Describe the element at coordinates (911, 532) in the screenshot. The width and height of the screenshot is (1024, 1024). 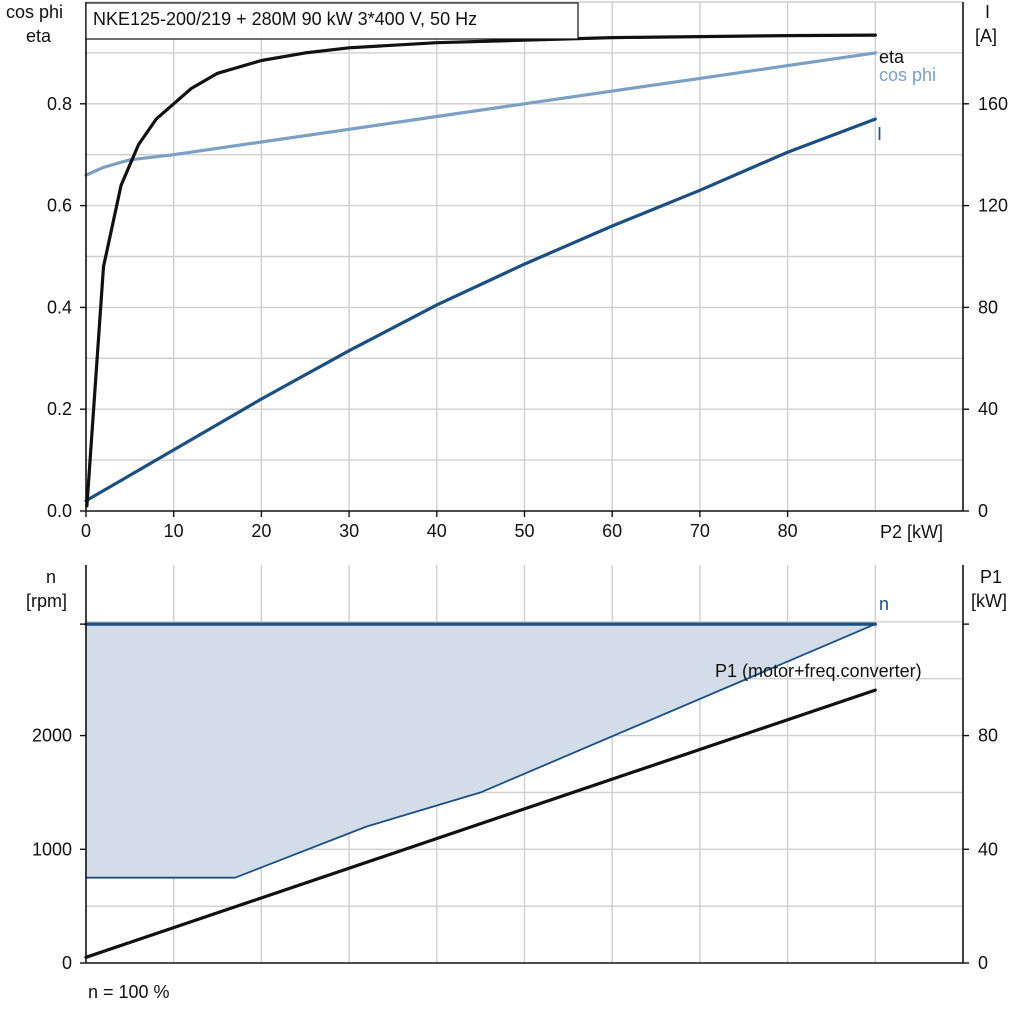
I see `x-axis-label: P2 [kW]` at that location.